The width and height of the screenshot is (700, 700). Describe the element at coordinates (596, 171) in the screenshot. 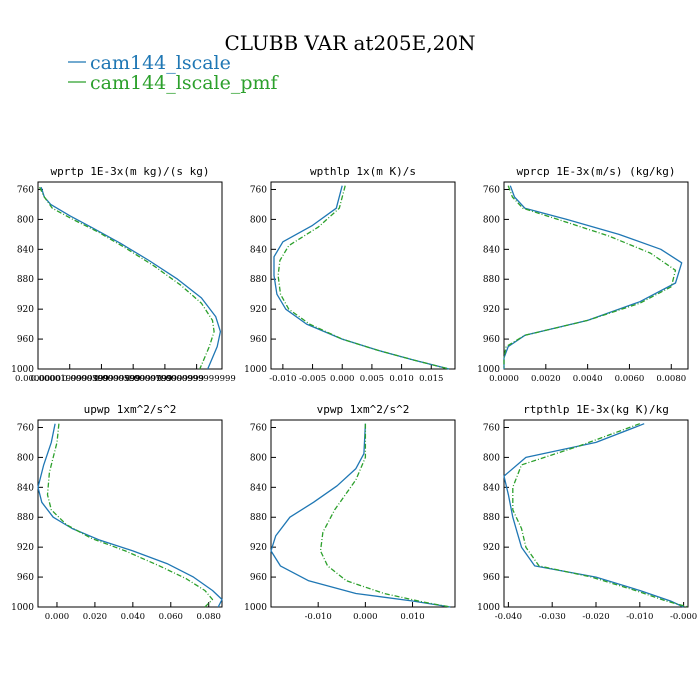

I see `panel-title: wprcp 1E-3x(m/s) (kg/kg)` at that location.